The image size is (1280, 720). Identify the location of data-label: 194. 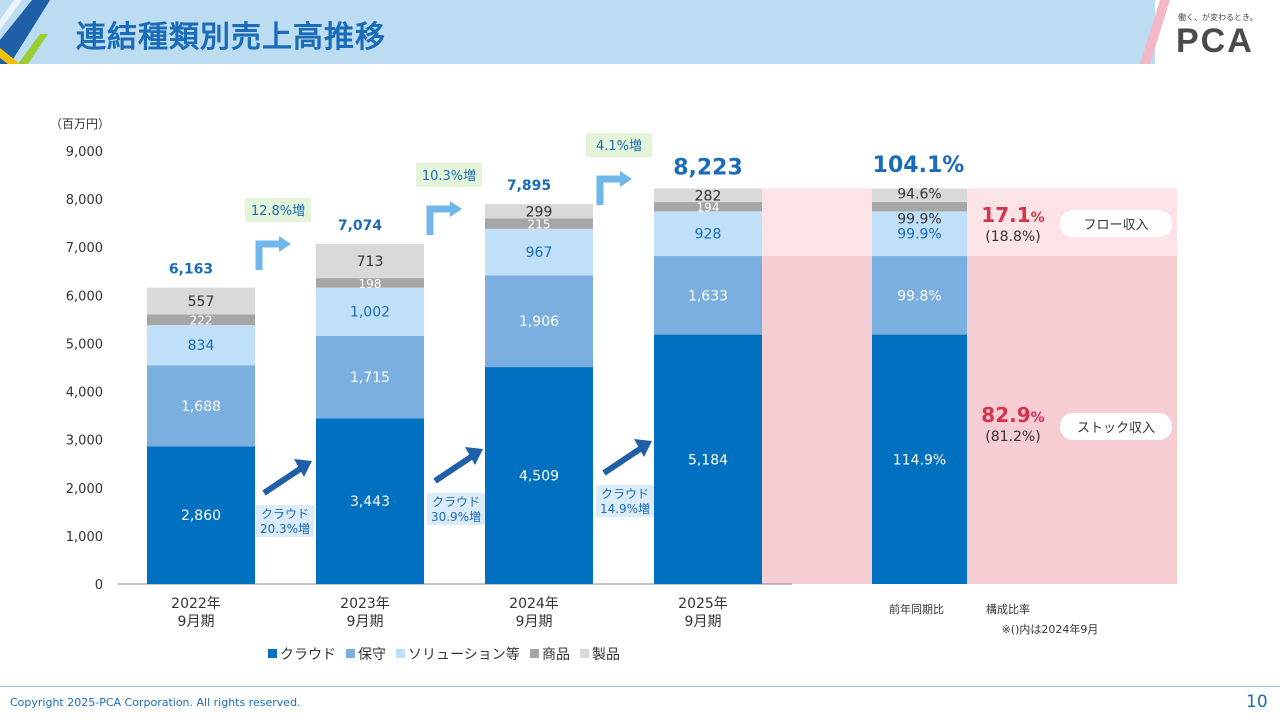
(708, 208).